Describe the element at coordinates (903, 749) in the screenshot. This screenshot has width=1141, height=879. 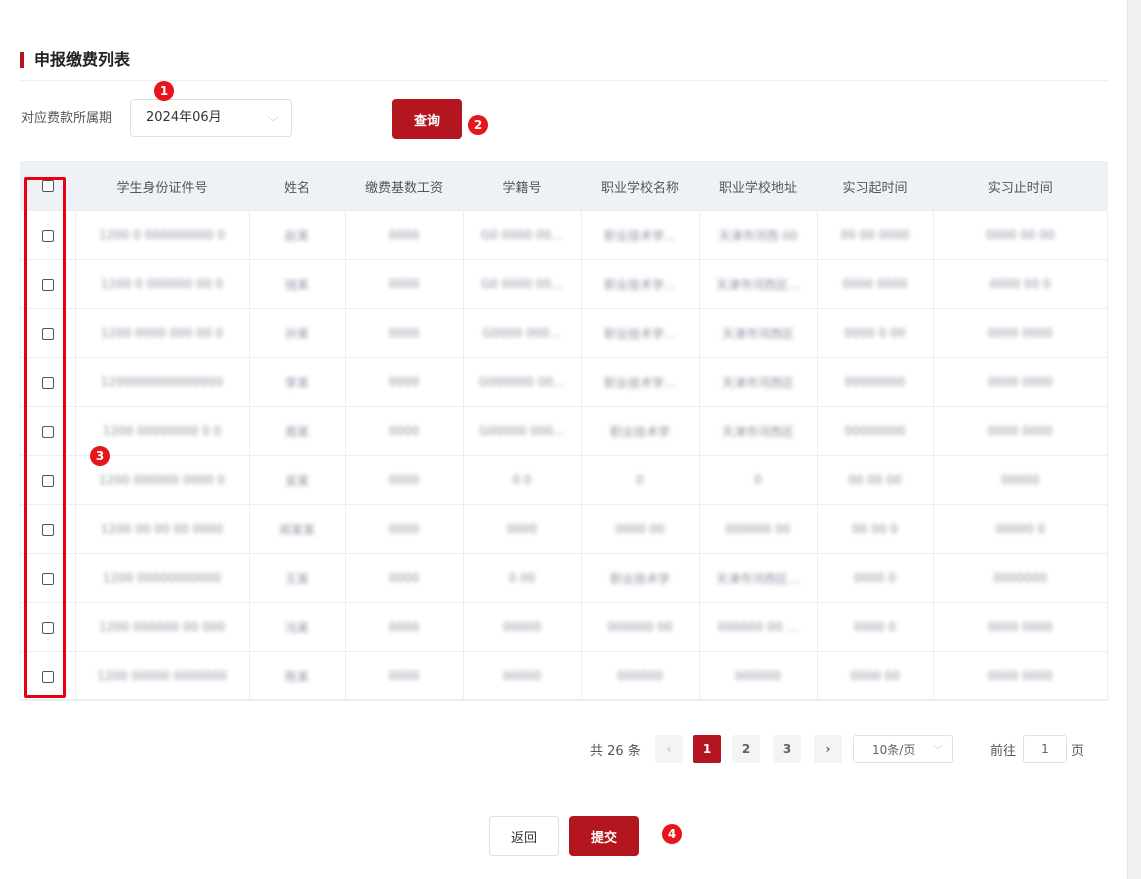
I see `page-size-select: 10条/页 ⌵` at that location.